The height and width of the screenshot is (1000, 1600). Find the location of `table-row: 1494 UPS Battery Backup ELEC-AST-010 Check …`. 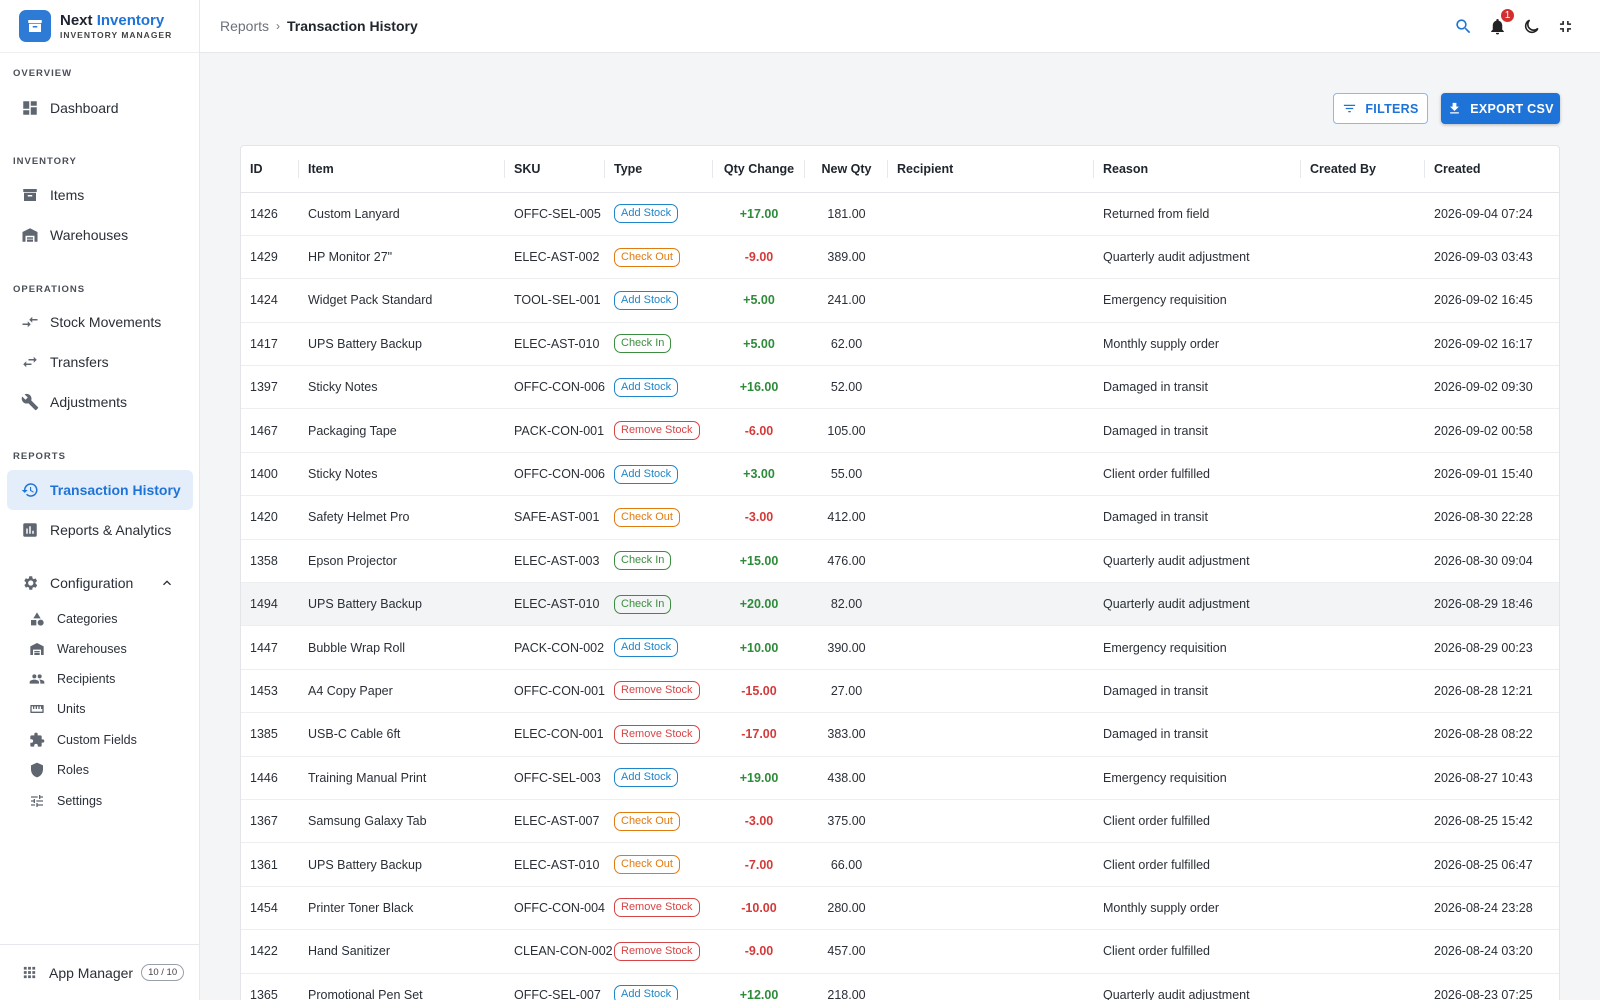

table-row: 1494 UPS Battery Backup ELEC-AST-010 Check … is located at coordinates (900, 604).